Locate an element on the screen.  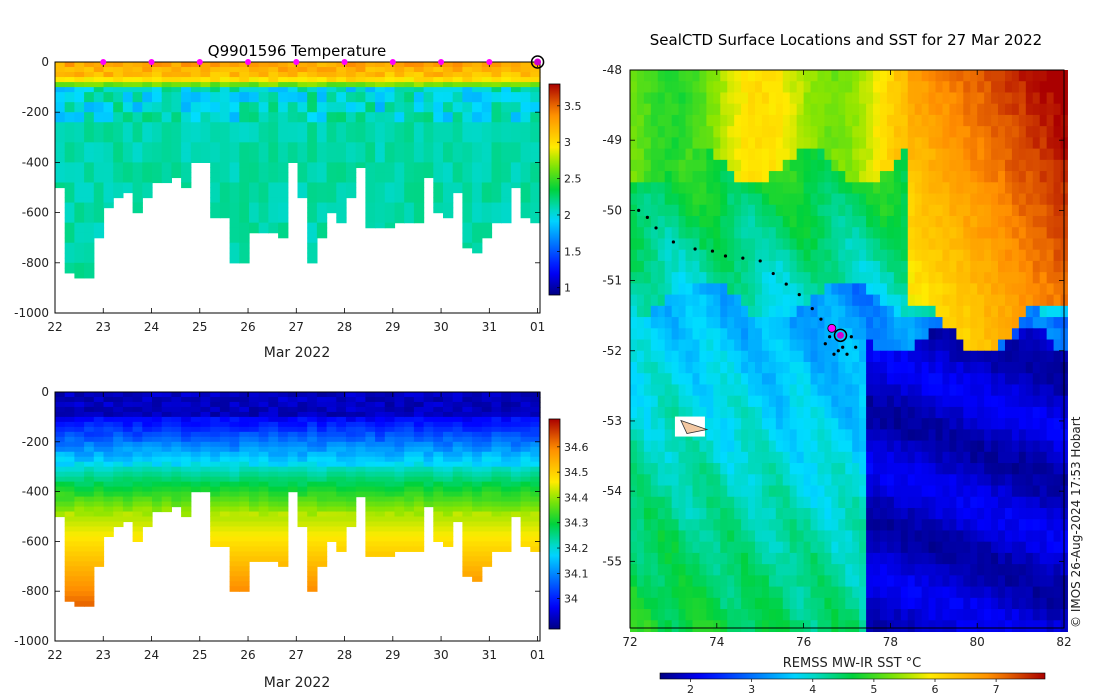
colorbar-tick-label: 2 is located at coordinates (567, 215).